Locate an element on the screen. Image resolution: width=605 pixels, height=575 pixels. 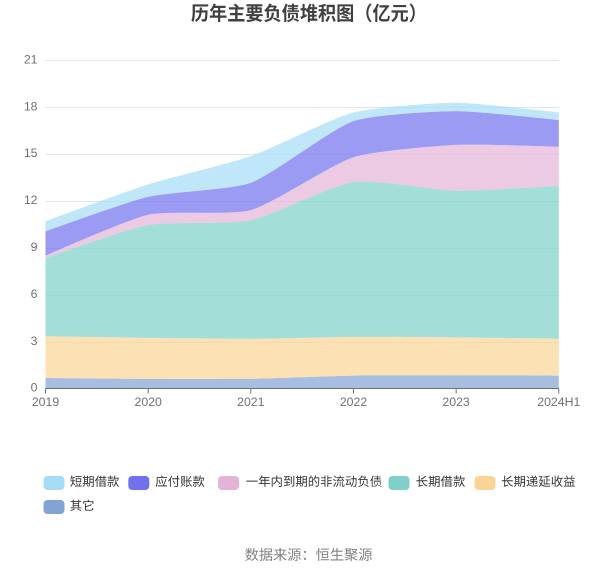
svg-text: 2022 is located at coordinates (354, 402).